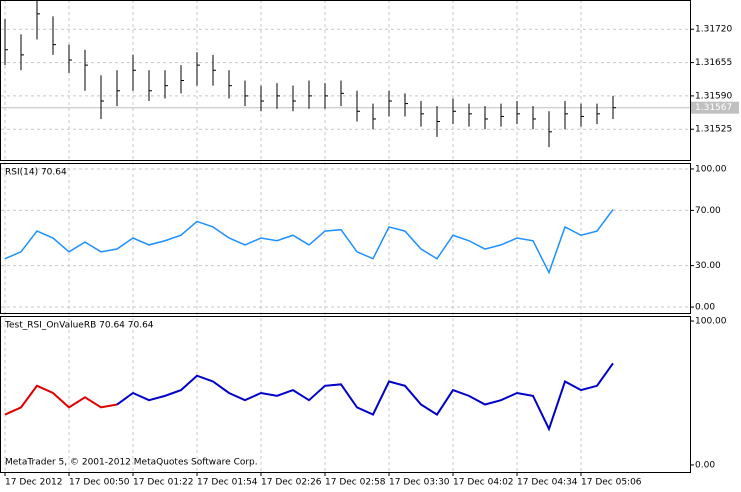  I want to click on last-price-box, so click(715, 107).